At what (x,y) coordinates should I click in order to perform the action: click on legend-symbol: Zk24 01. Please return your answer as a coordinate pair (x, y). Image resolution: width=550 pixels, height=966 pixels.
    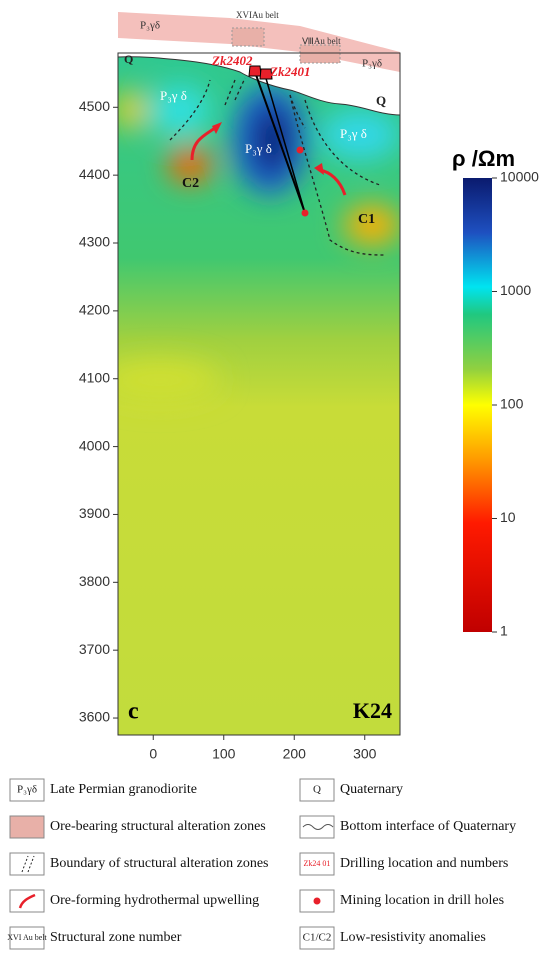
    Looking at the image, I should click on (317, 863).